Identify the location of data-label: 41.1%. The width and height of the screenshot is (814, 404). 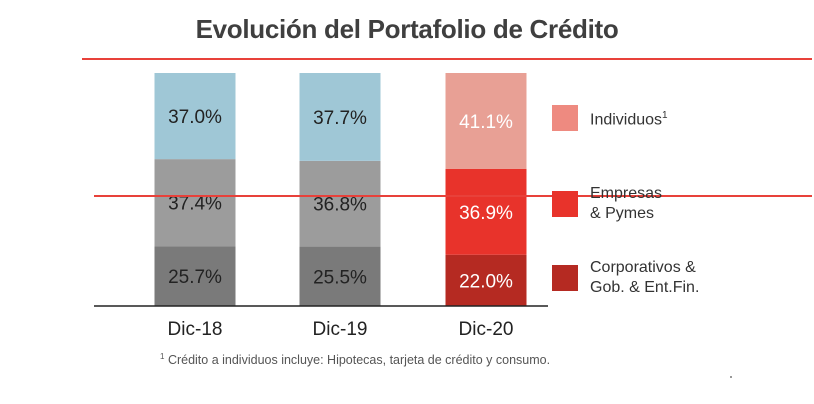
(486, 122).